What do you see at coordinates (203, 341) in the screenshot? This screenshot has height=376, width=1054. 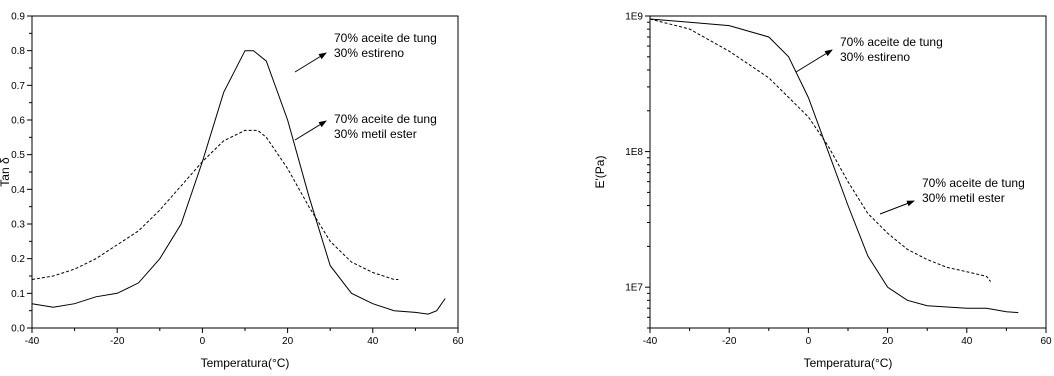 I see `tan-delta-x-tick-label: 0` at bounding box center [203, 341].